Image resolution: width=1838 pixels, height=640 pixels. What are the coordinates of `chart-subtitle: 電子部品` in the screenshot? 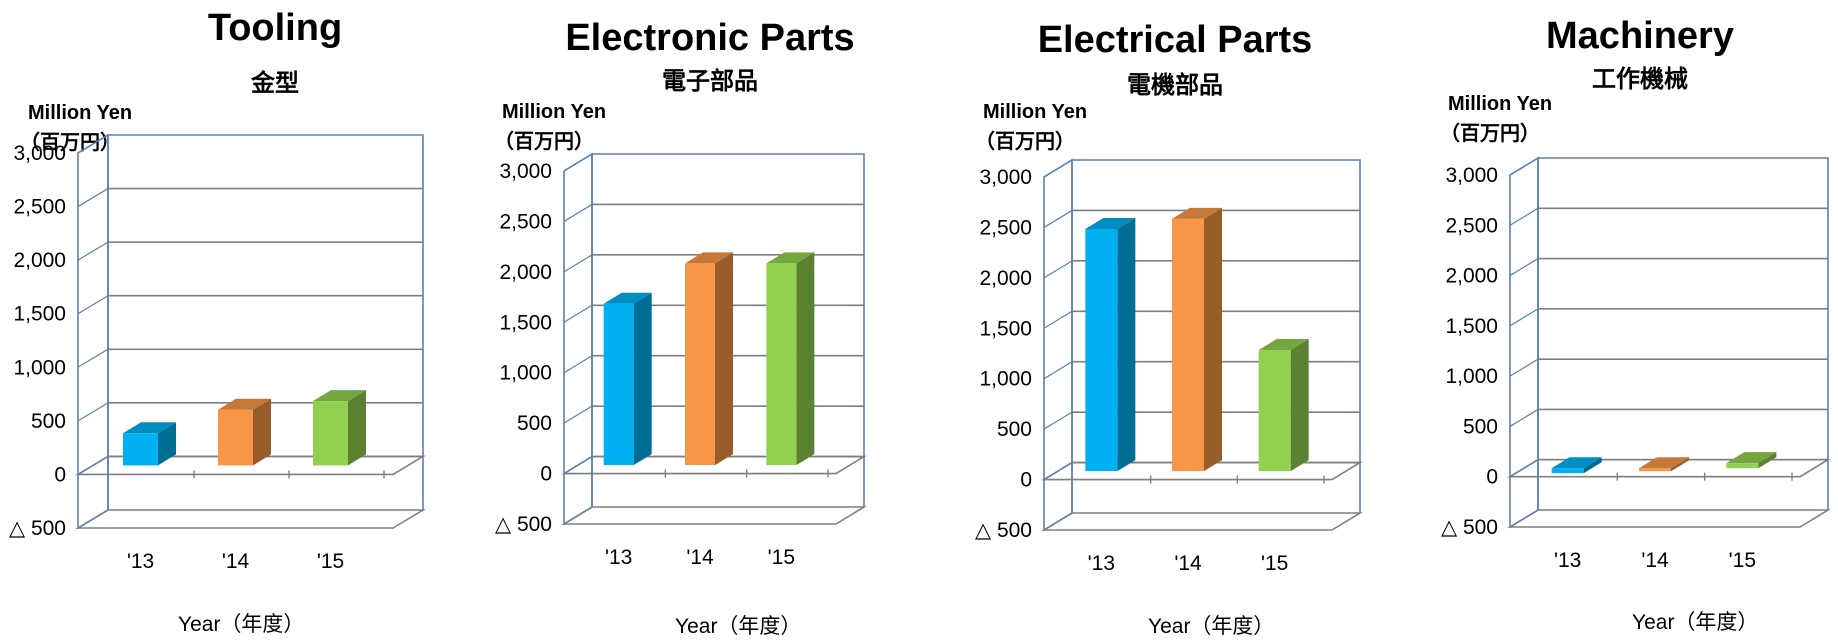 It's located at (710, 81).